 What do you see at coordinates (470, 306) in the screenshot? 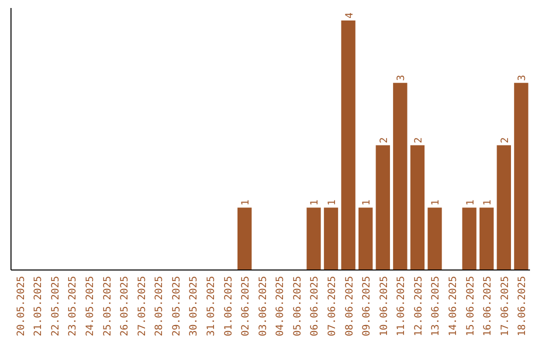
I see `x-tick-label: 15.06.2025` at bounding box center [470, 306].